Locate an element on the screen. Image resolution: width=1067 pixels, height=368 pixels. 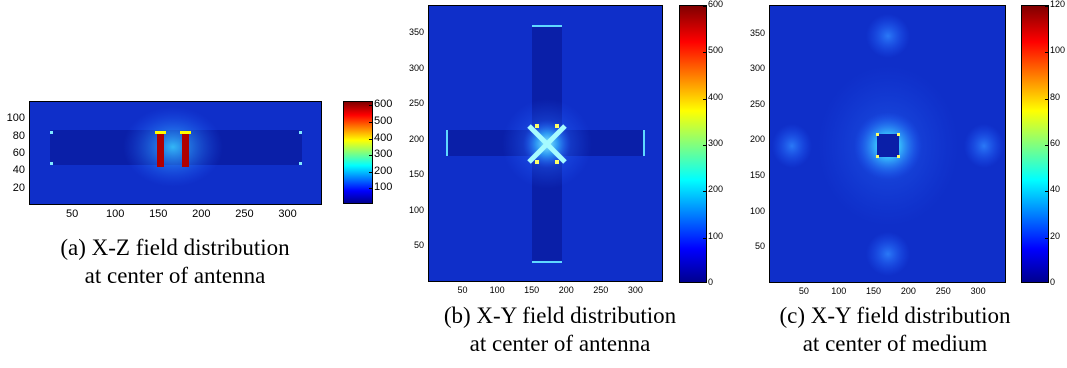
x-tick-label-c: 100 is located at coordinates (839, 291).